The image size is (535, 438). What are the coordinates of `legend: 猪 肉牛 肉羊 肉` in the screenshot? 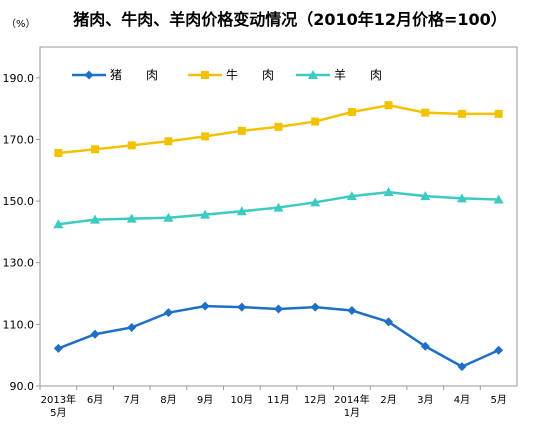 It's located at (227, 74).